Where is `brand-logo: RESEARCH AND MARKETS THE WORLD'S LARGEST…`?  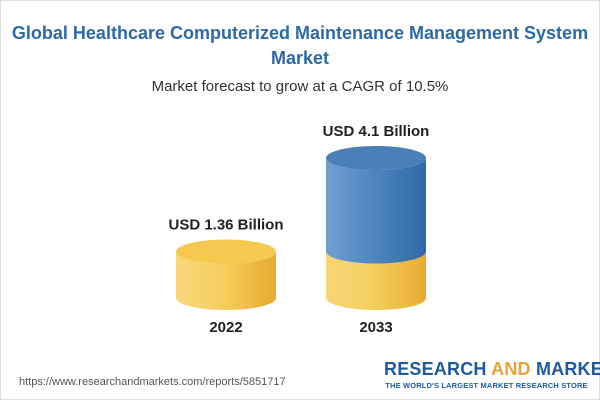
brand-logo: RESEARCH AND MARKETS THE WORLD'S LARGEST… is located at coordinates (492, 374).